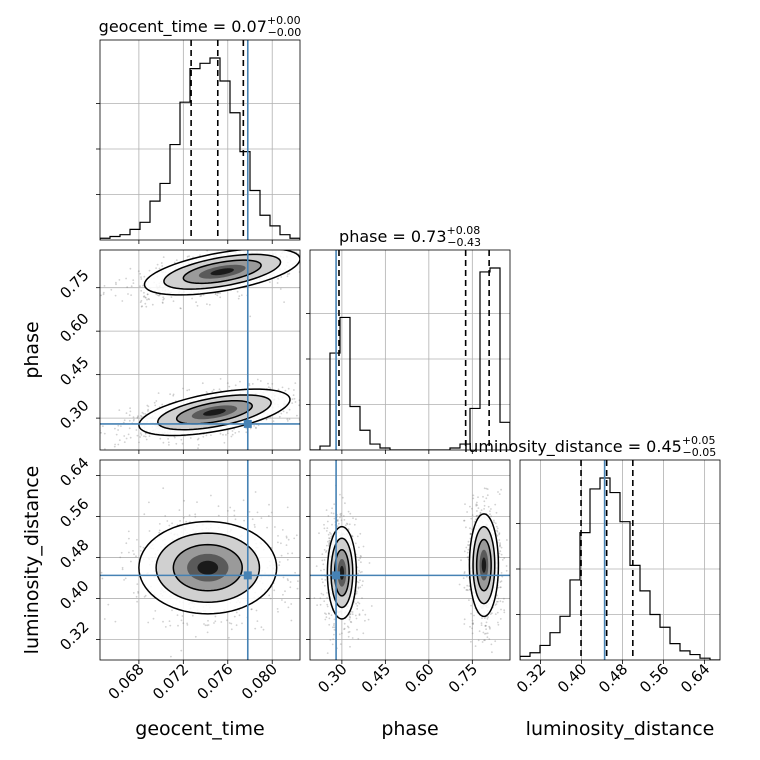 The width and height of the screenshot is (760, 760). What do you see at coordinates (74, 371) in the screenshot?
I see `y-tick-label-phase: 0.45` at bounding box center [74, 371].